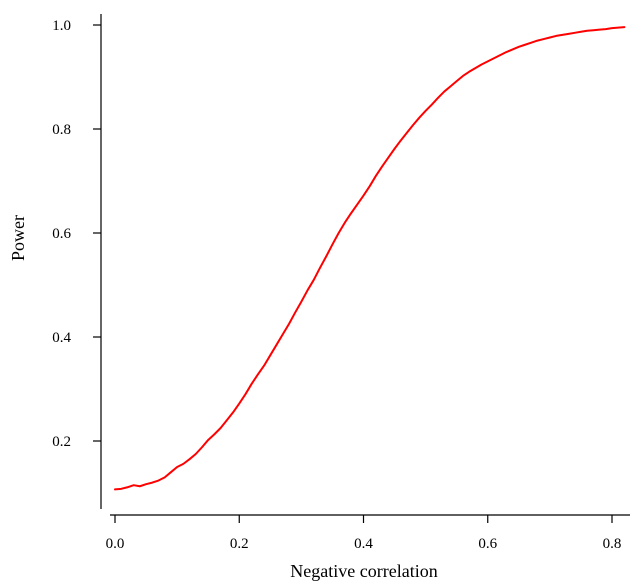  Describe the element at coordinates (18, 238) in the screenshot. I see `y-axis-label: Power` at that location.